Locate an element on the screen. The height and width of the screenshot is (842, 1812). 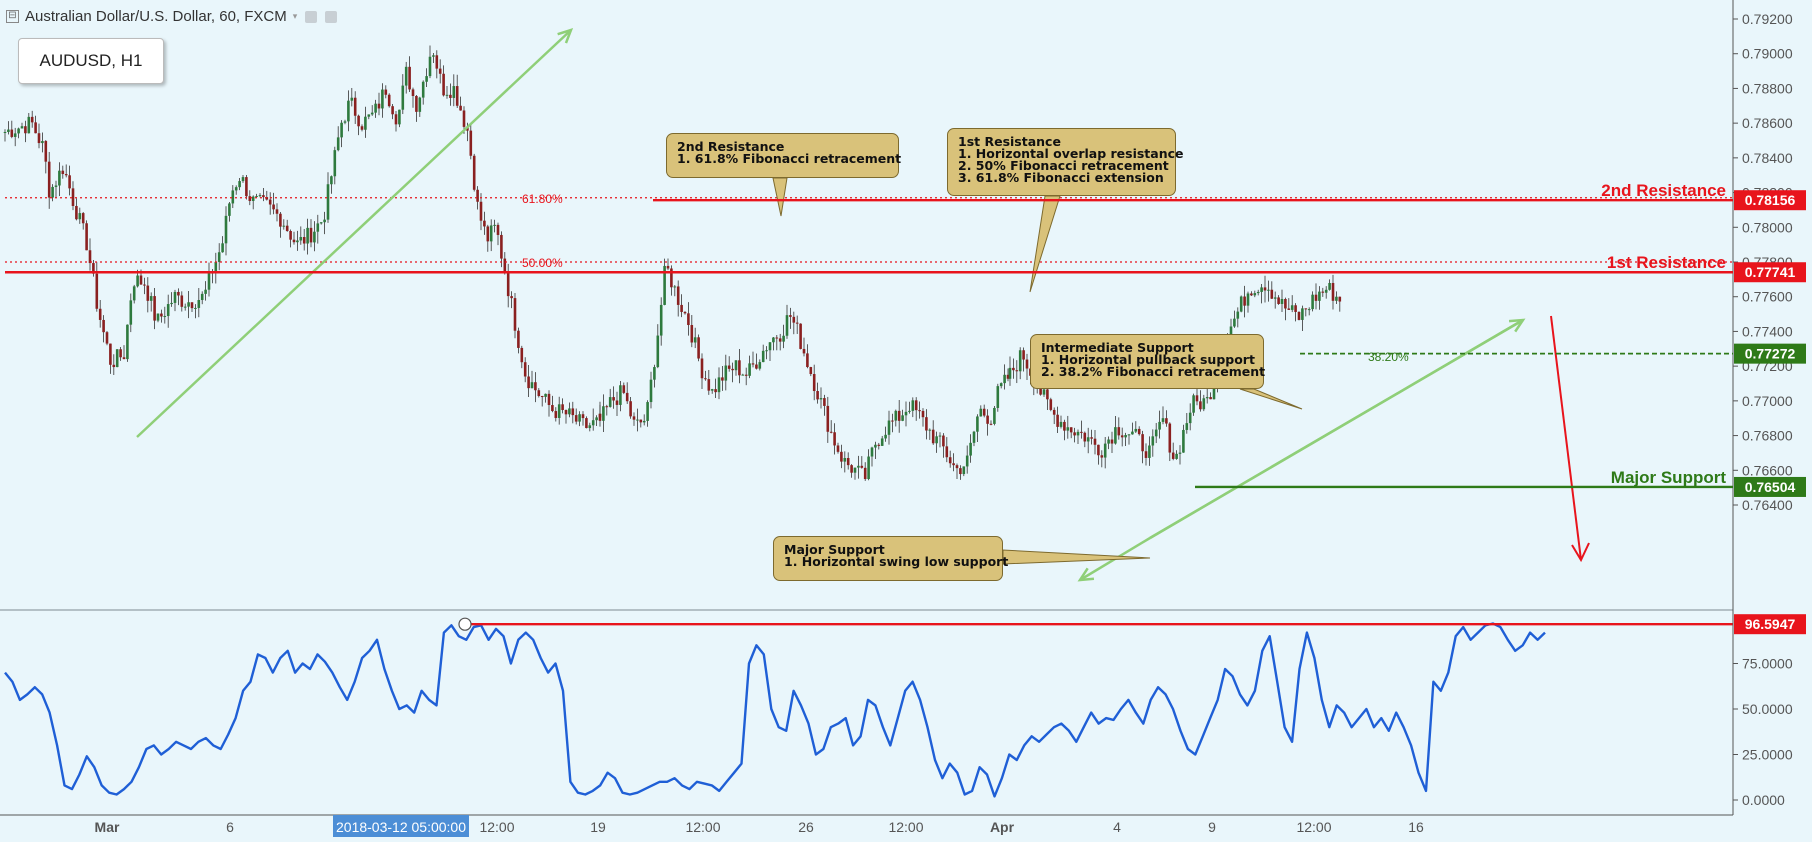
trend-arrow is located at coordinates (354, 233).